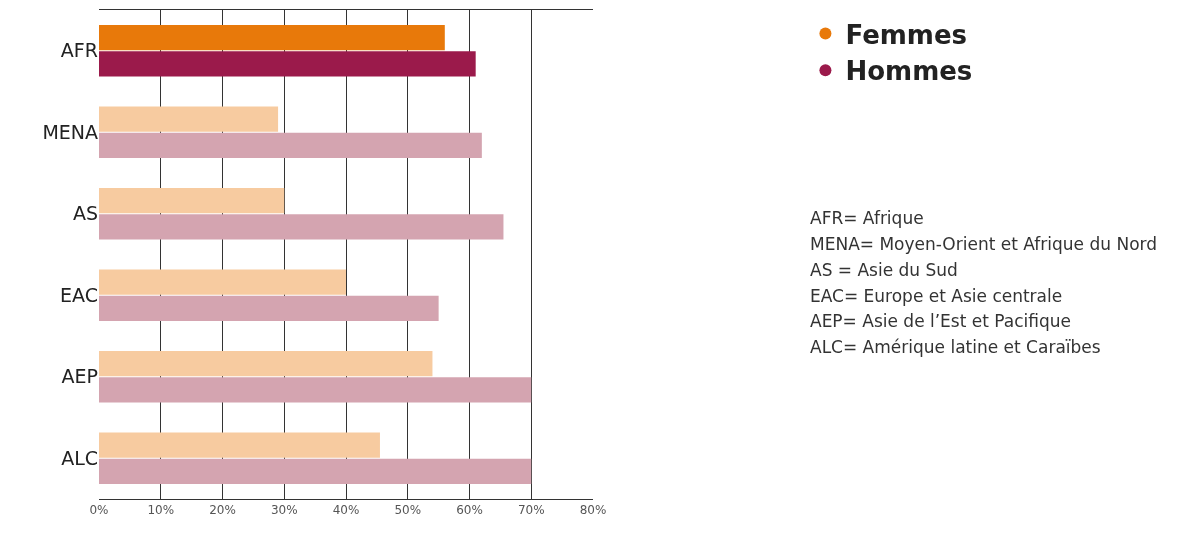 This screenshot has width=1201, height=534. I want to click on x-tick-label: 10%, so click(161, 510).